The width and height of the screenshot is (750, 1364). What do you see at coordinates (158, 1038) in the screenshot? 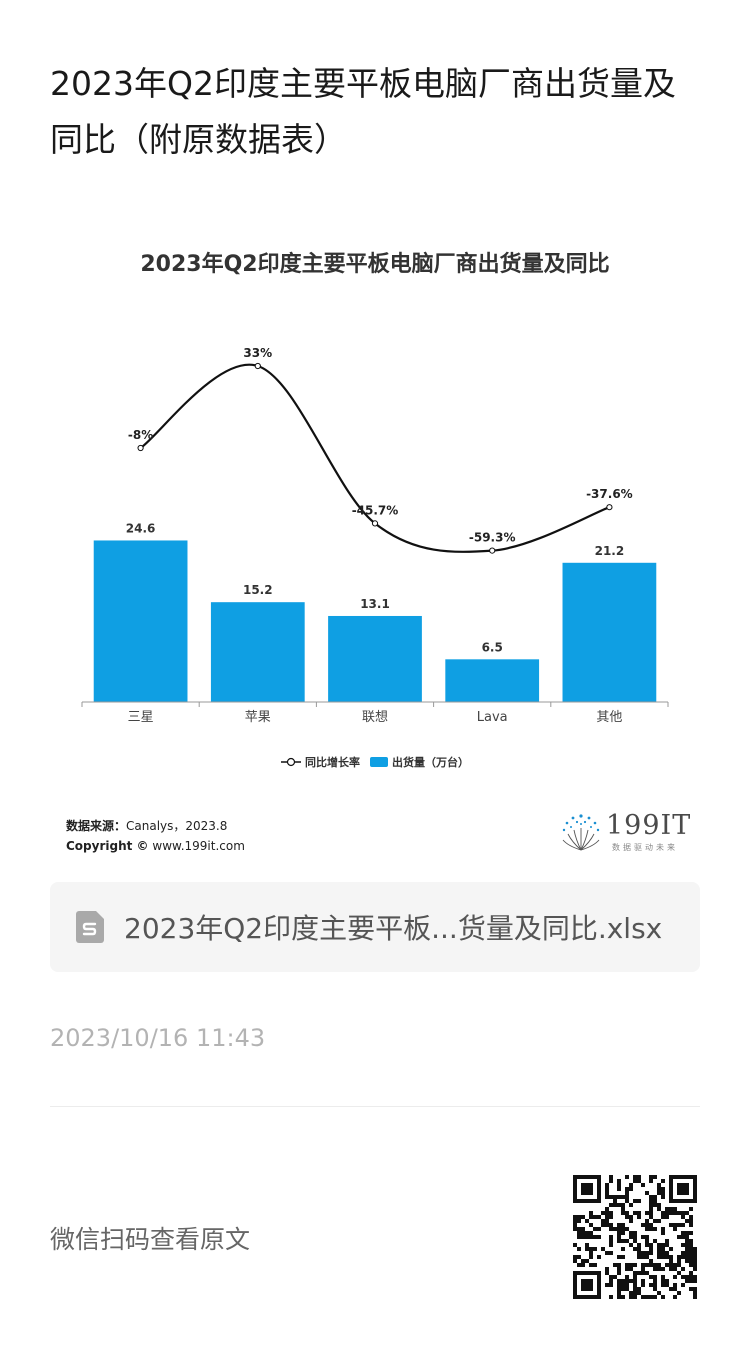
I see `post-timestamp: 2023/10/16 11:43` at bounding box center [158, 1038].